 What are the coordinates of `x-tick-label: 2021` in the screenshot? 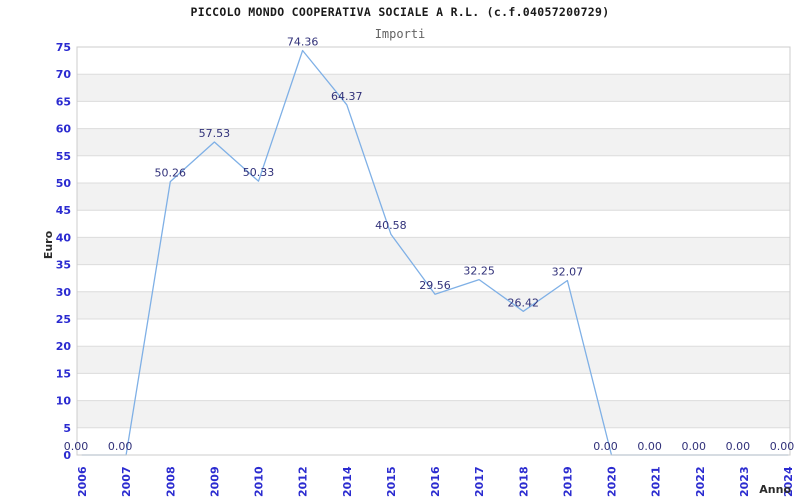 It's located at (656, 481).